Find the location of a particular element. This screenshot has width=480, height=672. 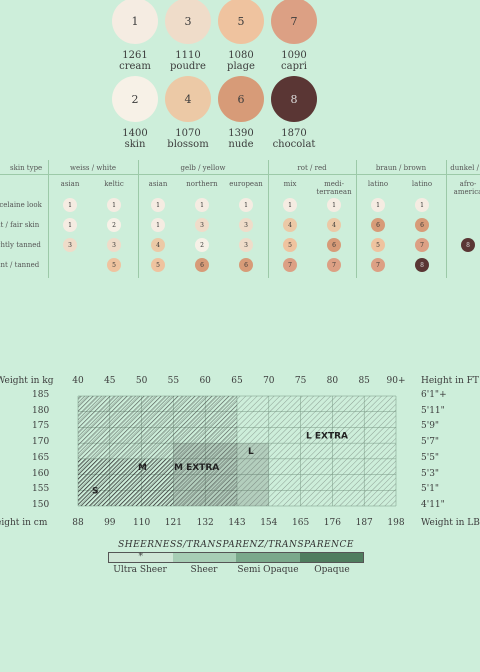

ft-tick: 5'7" is located at coordinates (430, 442).